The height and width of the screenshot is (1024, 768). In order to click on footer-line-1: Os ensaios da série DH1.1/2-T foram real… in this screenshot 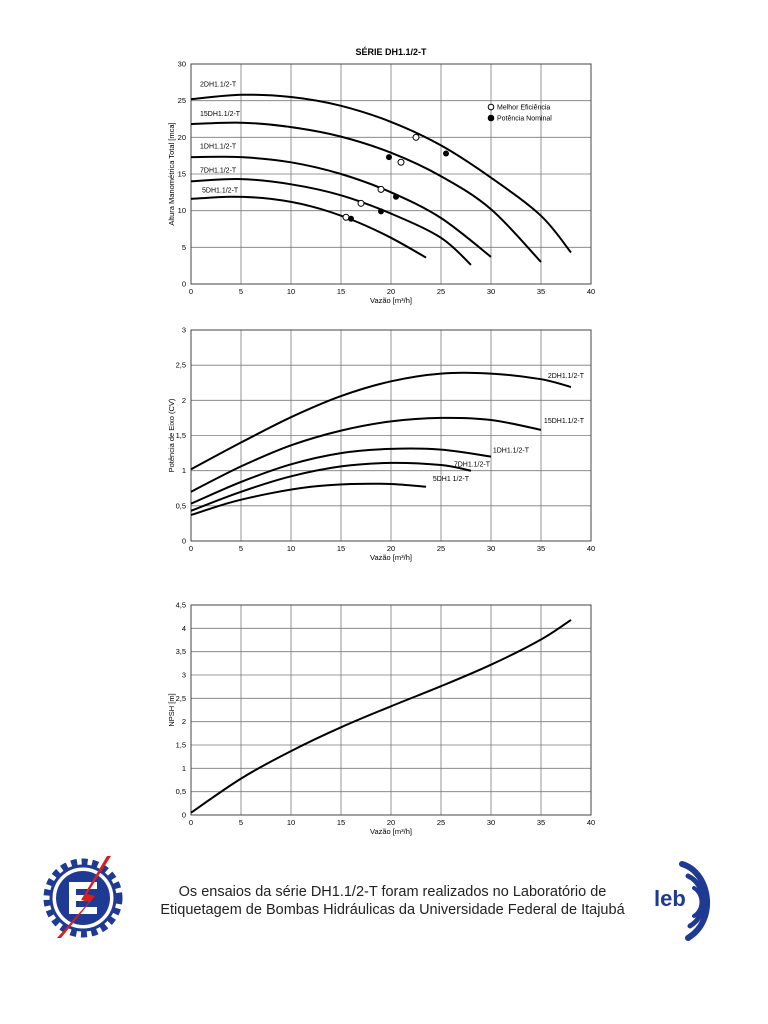, I will do `click(392, 892)`.